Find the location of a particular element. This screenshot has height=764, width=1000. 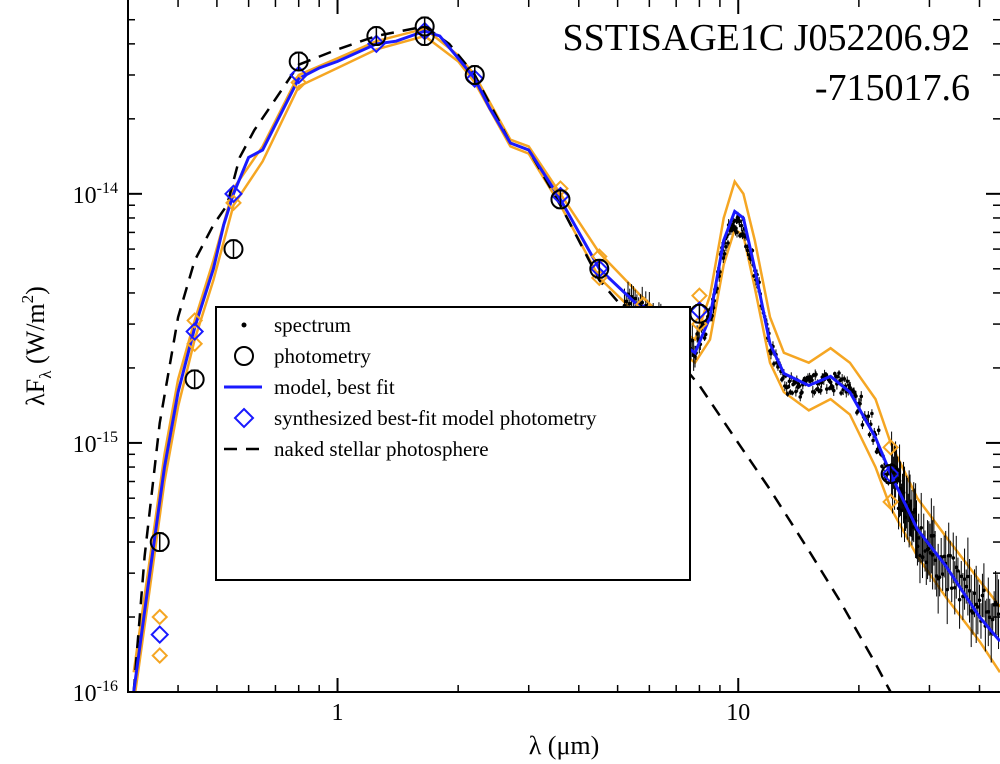

legend-label: model, best fit is located at coordinates (334, 387).